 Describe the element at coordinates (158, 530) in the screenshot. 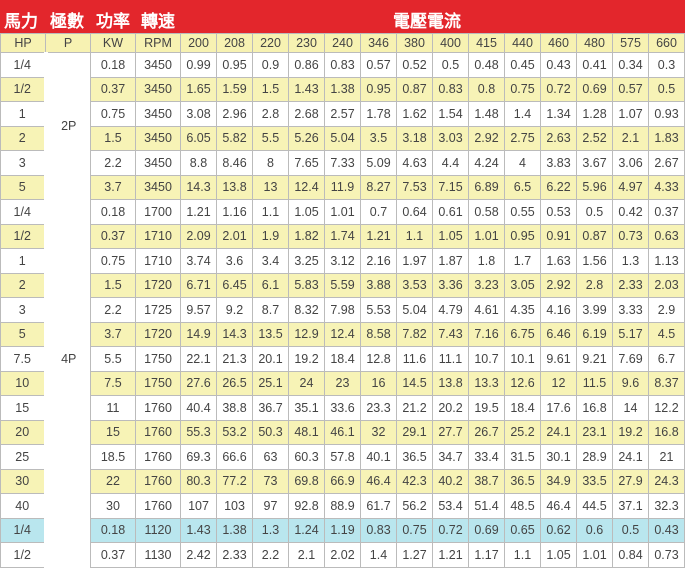

I see `rpm-cell: 1120` at that location.